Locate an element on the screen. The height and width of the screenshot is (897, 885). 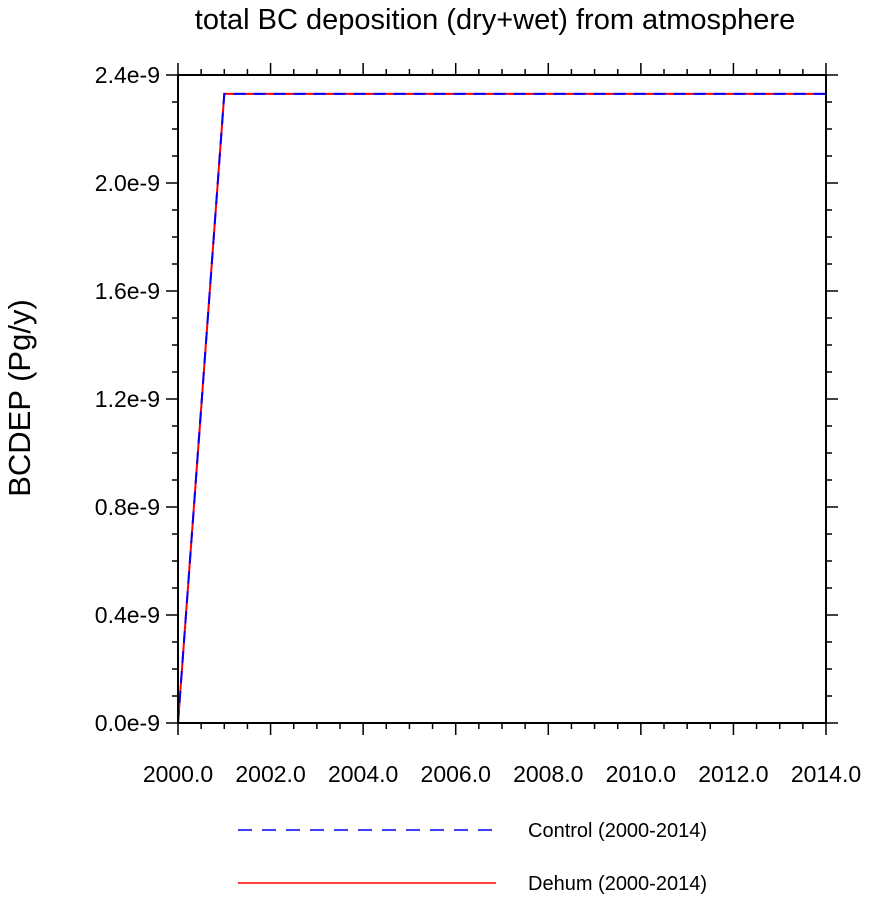
legend-label-dehum: Dehum (2000-2014) is located at coordinates (617, 884).